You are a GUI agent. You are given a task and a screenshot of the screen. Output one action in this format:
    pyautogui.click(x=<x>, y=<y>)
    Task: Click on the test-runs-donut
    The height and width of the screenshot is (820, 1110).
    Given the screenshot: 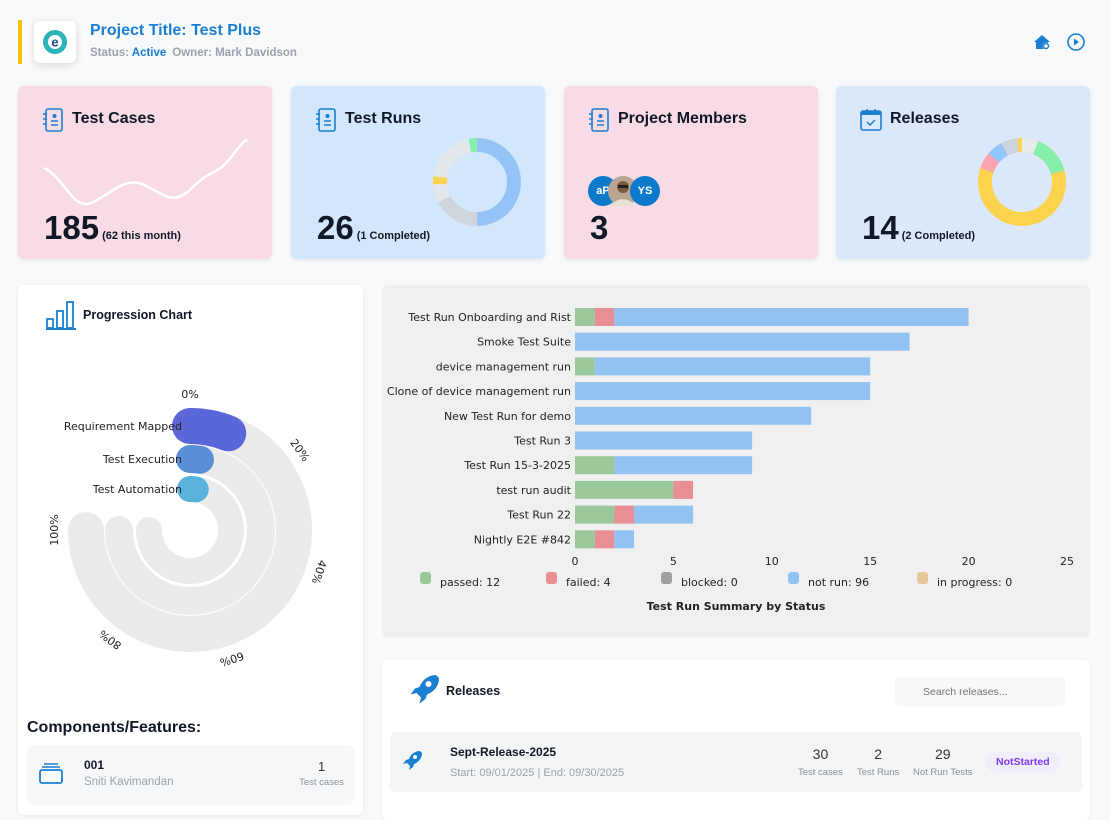 What is the action you would take?
    pyautogui.click(x=477, y=182)
    